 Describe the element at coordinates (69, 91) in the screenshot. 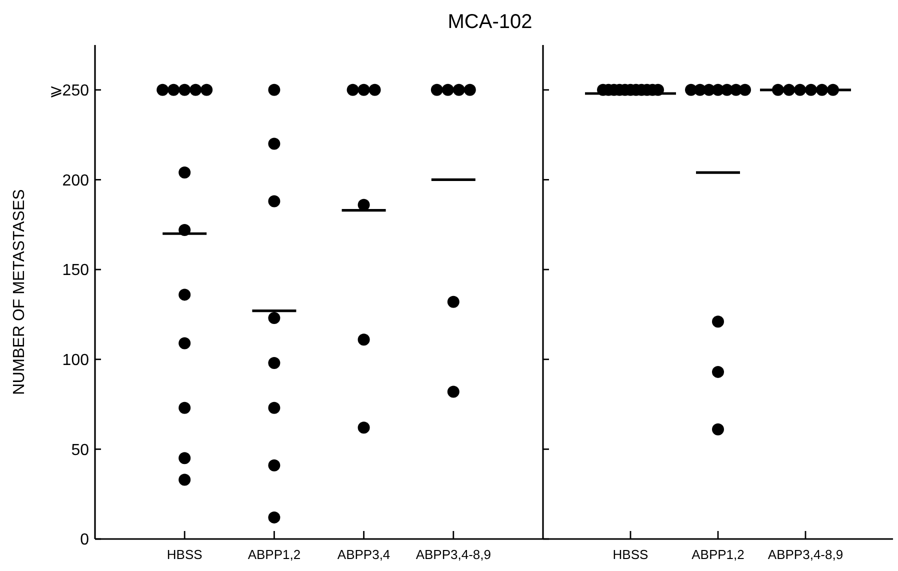

I see `y-tick-label: ⩾250` at that location.